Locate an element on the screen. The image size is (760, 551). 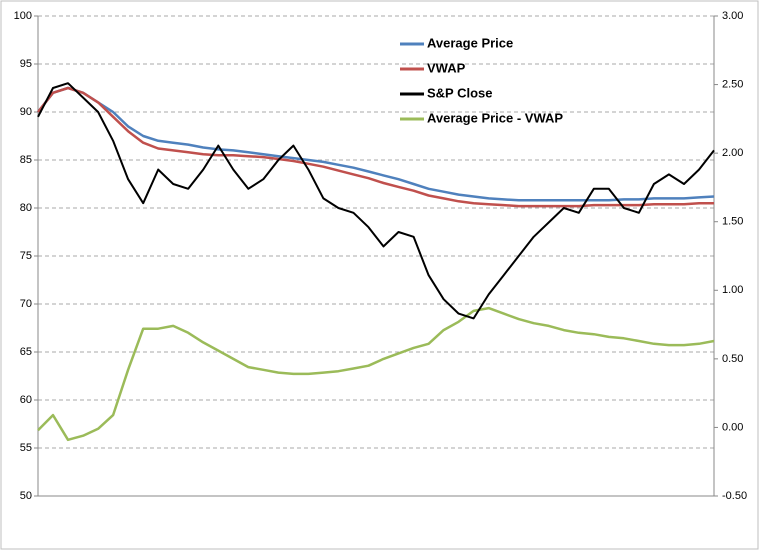
y2-tick-label: 2.00 is located at coordinates (732, 153).